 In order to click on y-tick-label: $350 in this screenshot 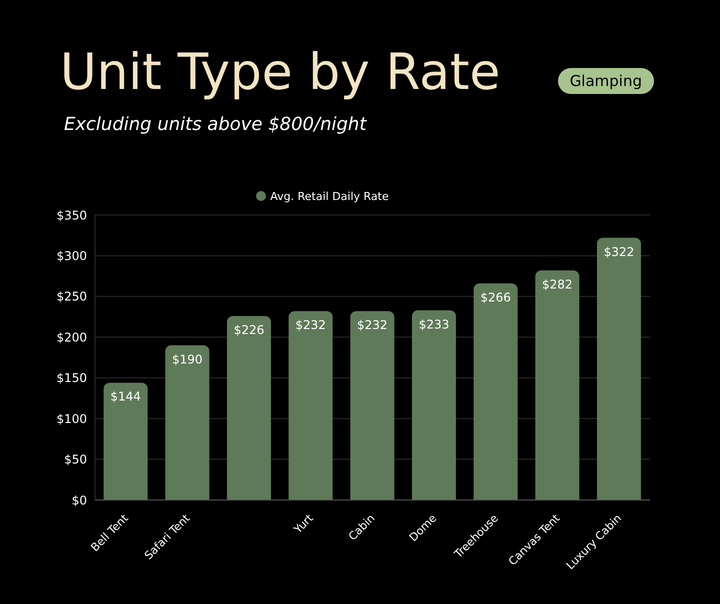, I will do `click(71, 215)`.